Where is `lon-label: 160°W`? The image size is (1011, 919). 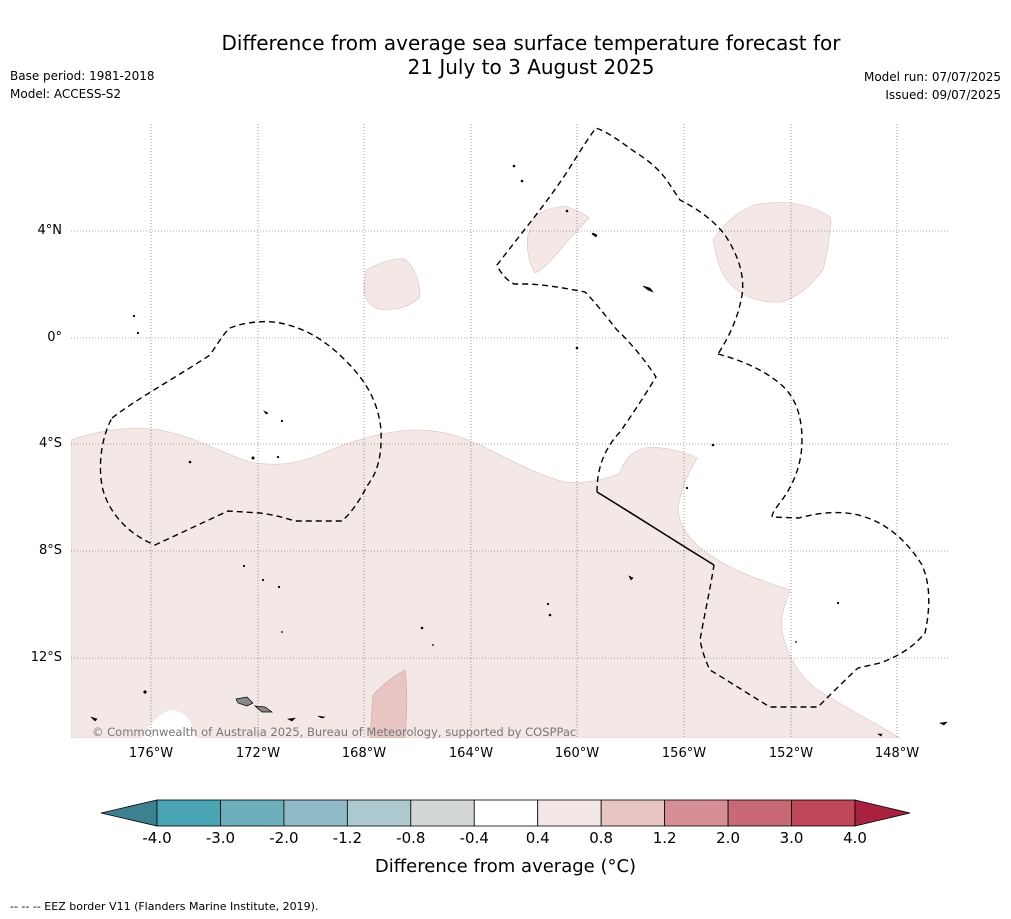 lon-label: 160°W is located at coordinates (577, 753).